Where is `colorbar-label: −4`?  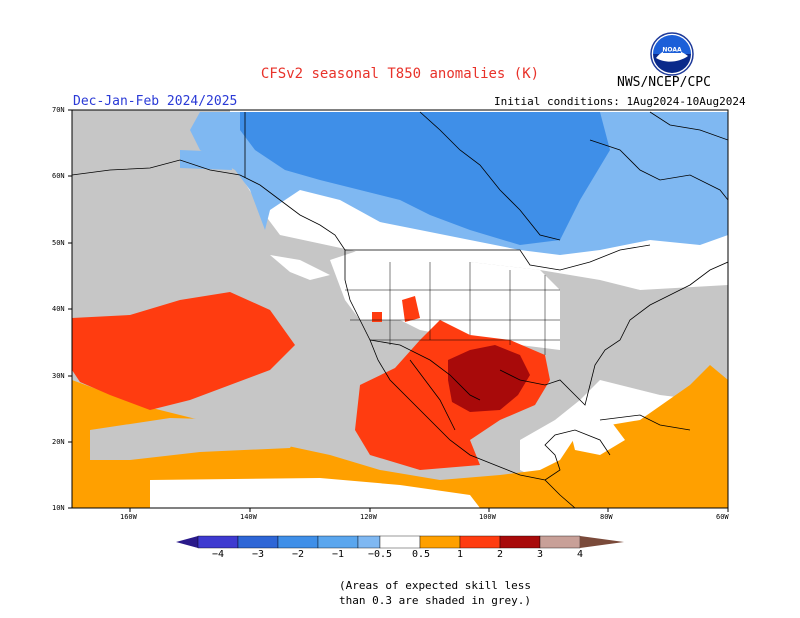
colorbar-label: −4 is located at coordinates (218, 554).